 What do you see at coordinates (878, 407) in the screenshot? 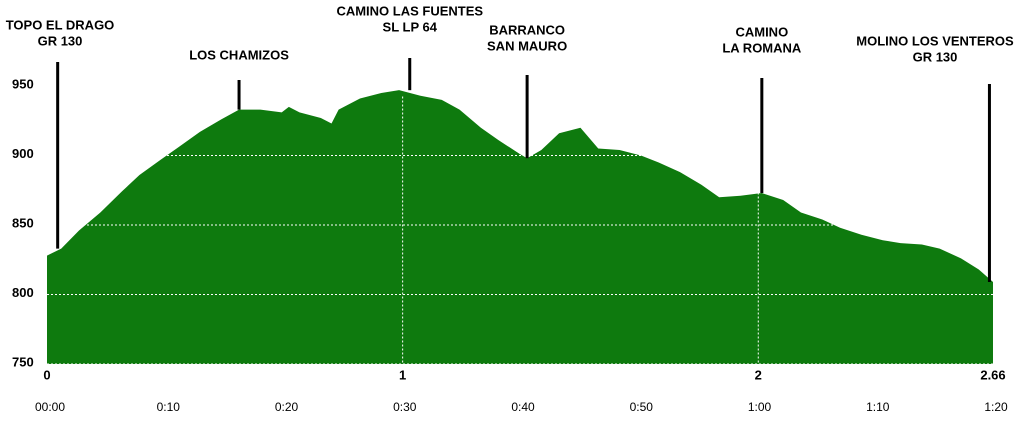
I see `time-label: 1:10` at bounding box center [878, 407].